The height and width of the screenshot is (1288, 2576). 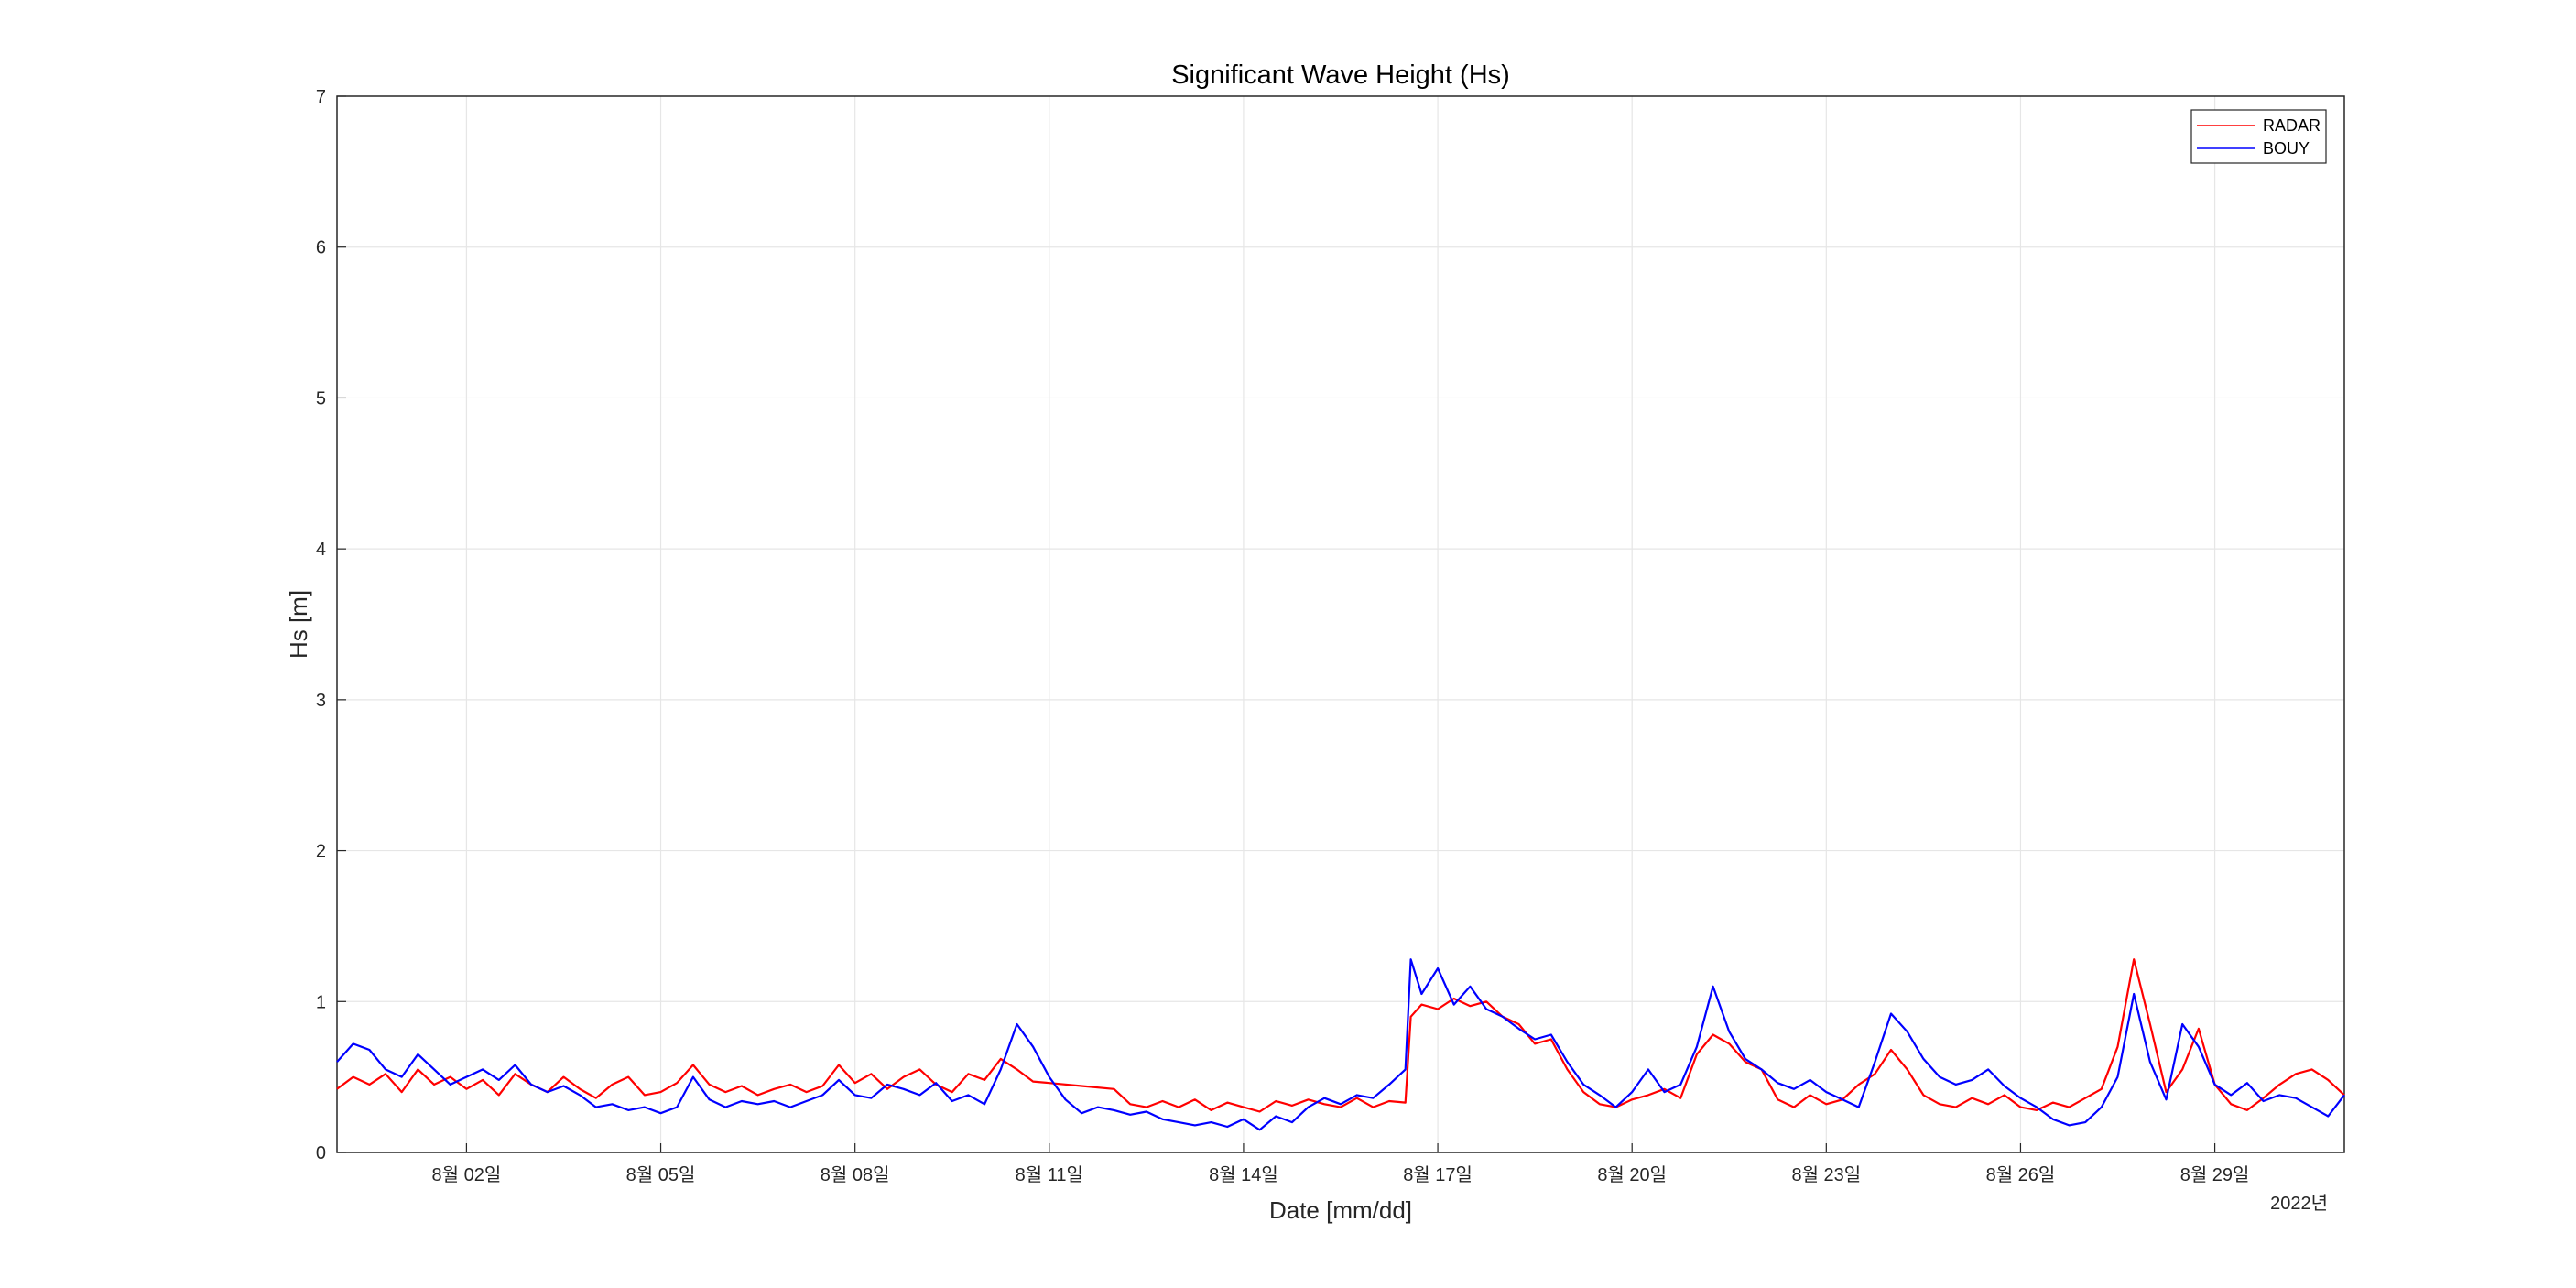 What do you see at coordinates (467, 1175) in the screenshot?
I see `x-tick-label: 8월 02일` at bounding box center [467, 1175].